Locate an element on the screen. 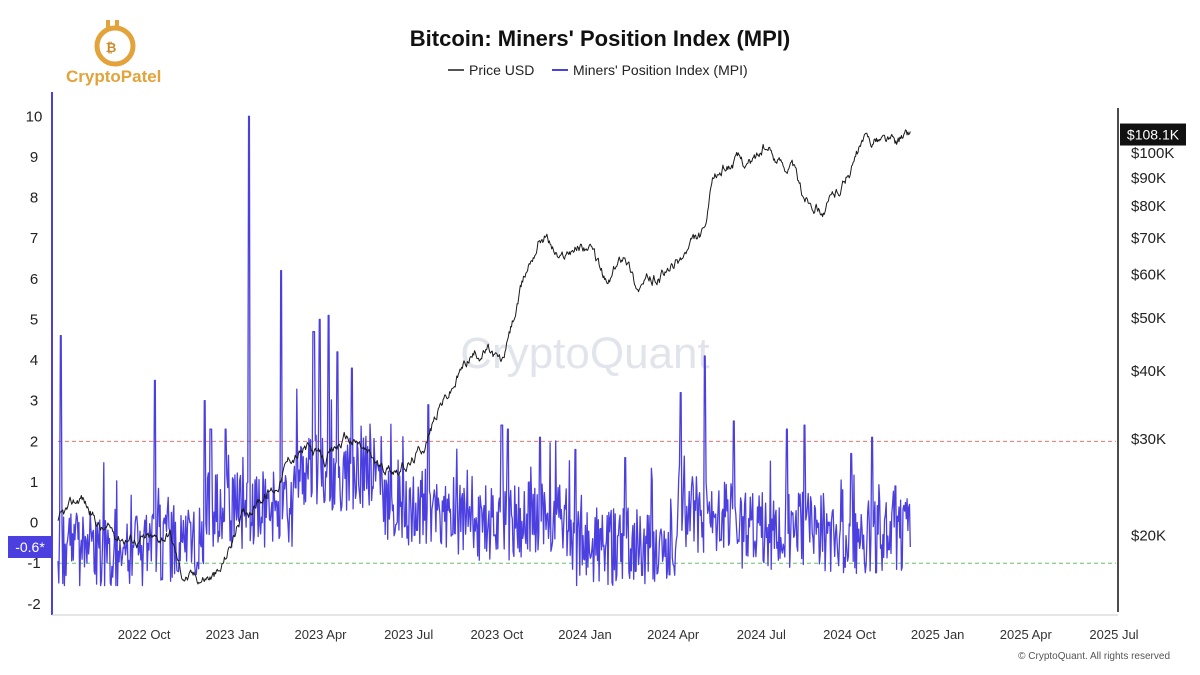 The height and width of the screenshot is (675, 1200). x-tick: 2025 Apr is located at coordinates (1026, 634).